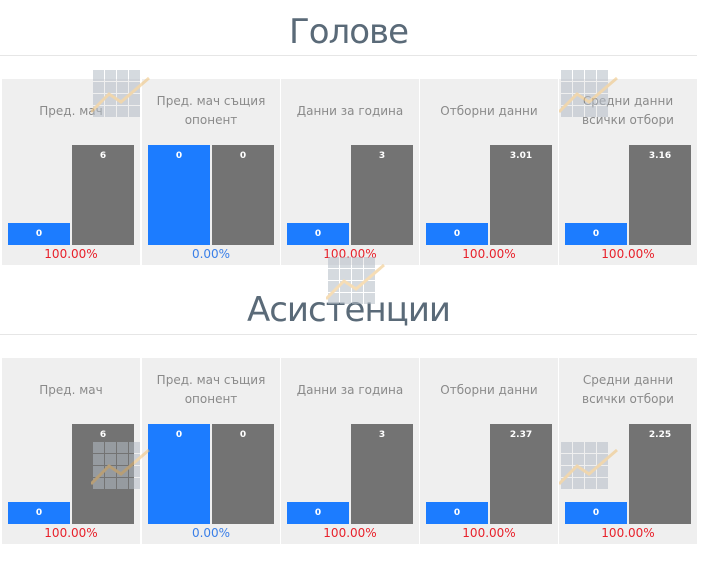  I want to click on bar-gray: 2.25, so click(660, 474).